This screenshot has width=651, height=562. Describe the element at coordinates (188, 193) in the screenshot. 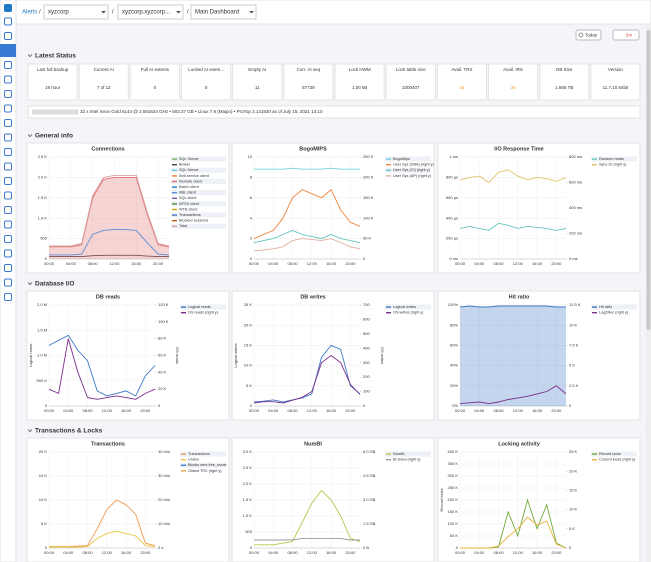

I see `legend-label: ABL client` at that location.